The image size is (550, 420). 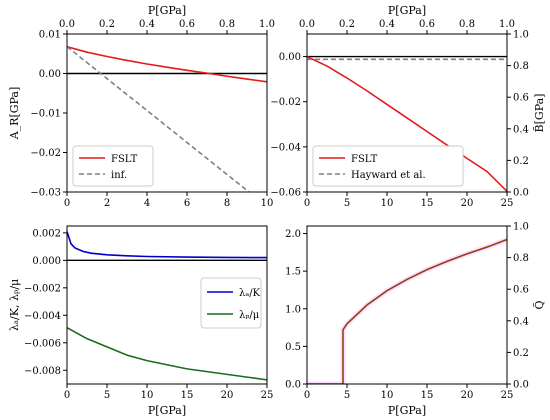 I want to click on y-tick-label: −0.03, so click(x=45, y=193).